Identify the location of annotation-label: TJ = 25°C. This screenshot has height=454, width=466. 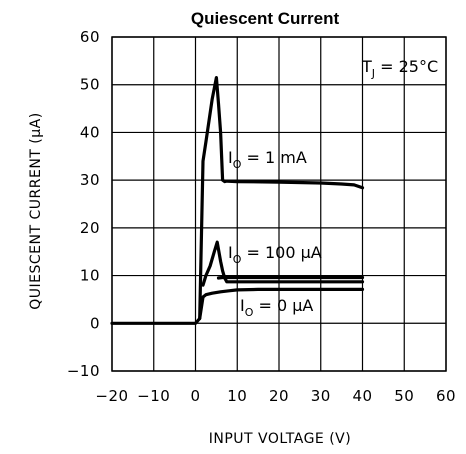
(399, 68).